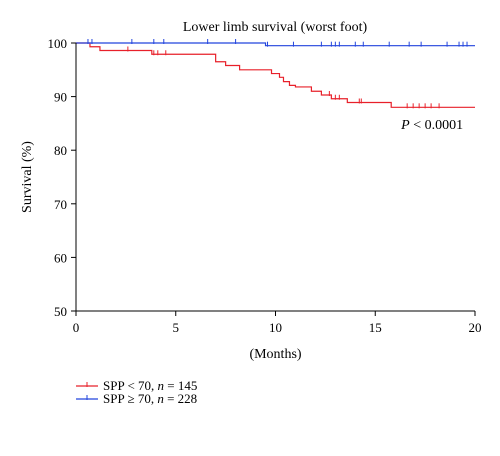 This screenshot has width=500, height=456. What do you see at coordinates (275, 327) in the screenshot?
I see `x-tick-label: 10` at bounding box center [275, 327].